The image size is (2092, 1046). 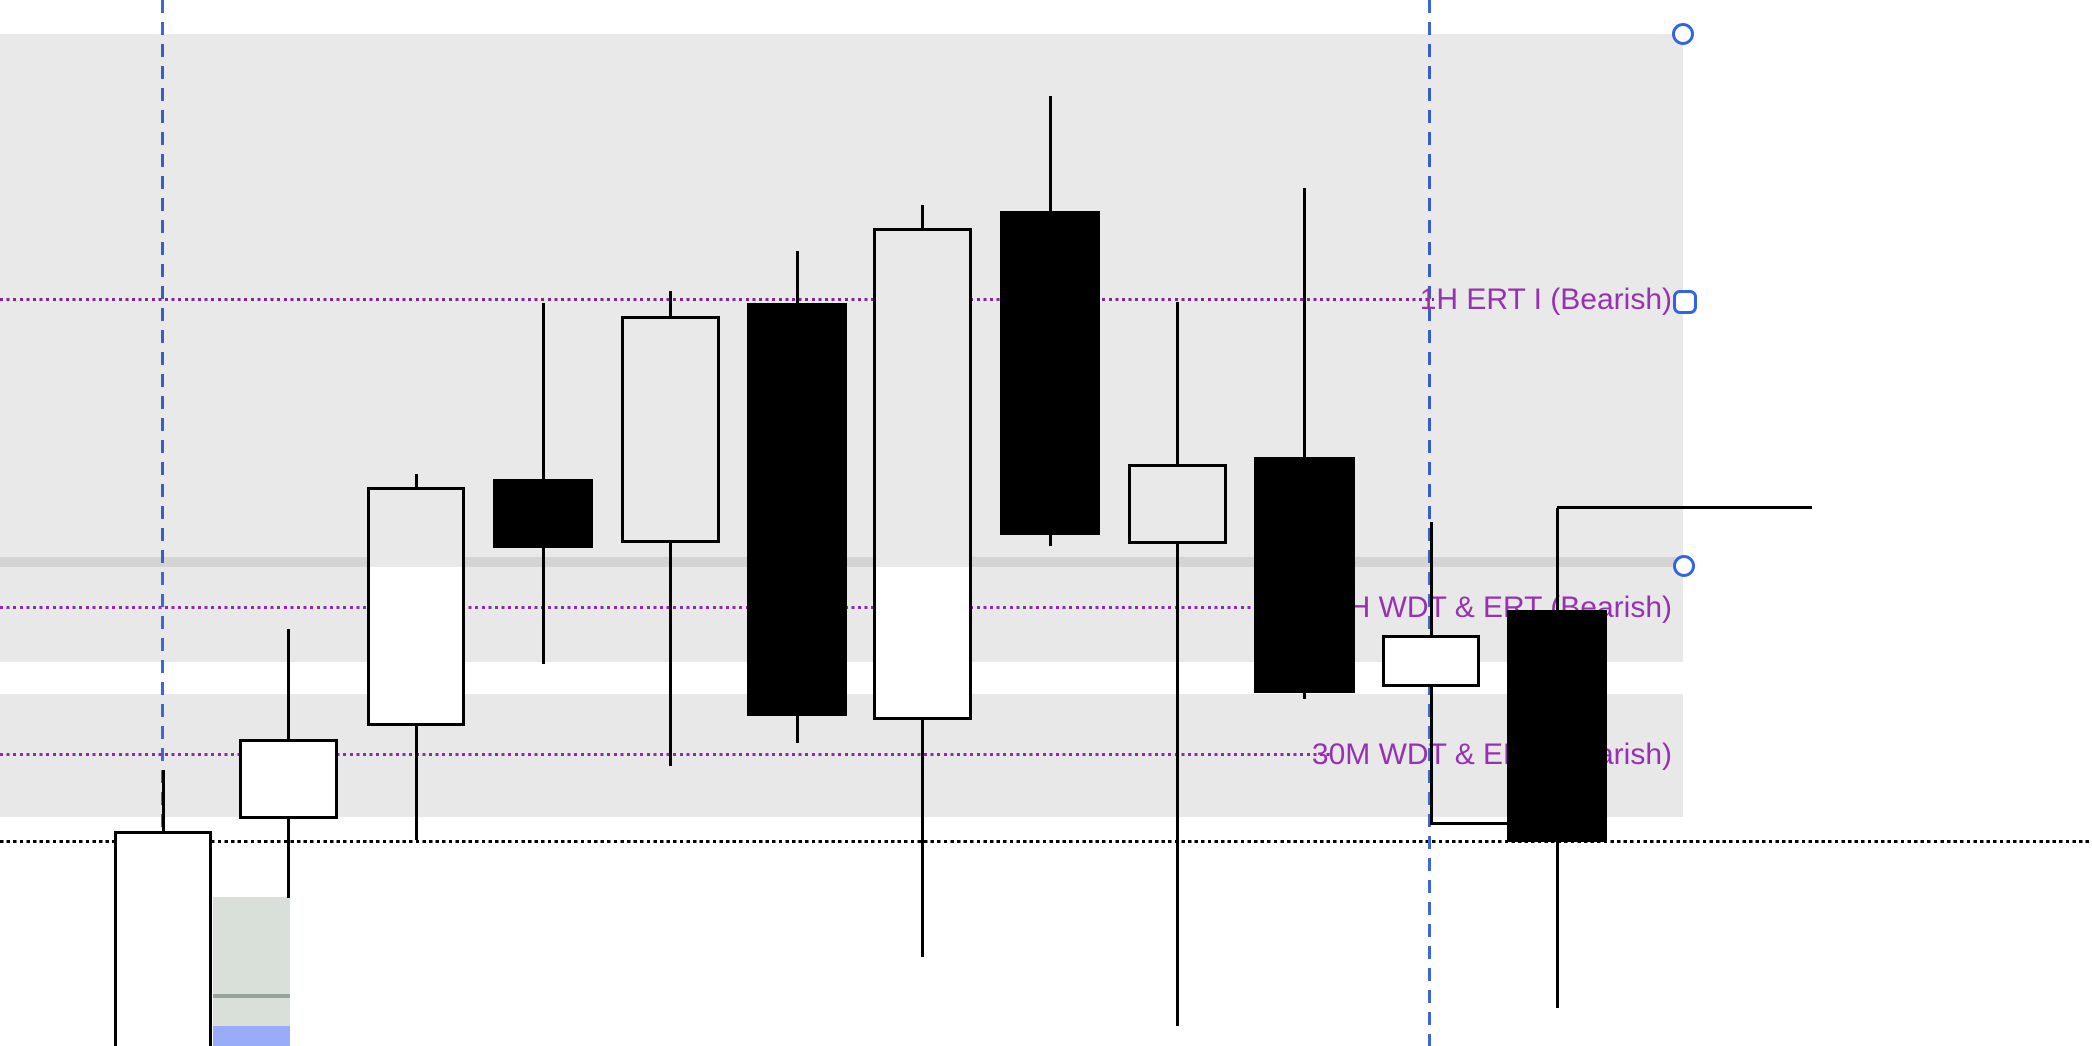 What do you see at coordinates (1469, 823) in the screenshot?
I see `step-line-low` at bounding box center [1469, 823].